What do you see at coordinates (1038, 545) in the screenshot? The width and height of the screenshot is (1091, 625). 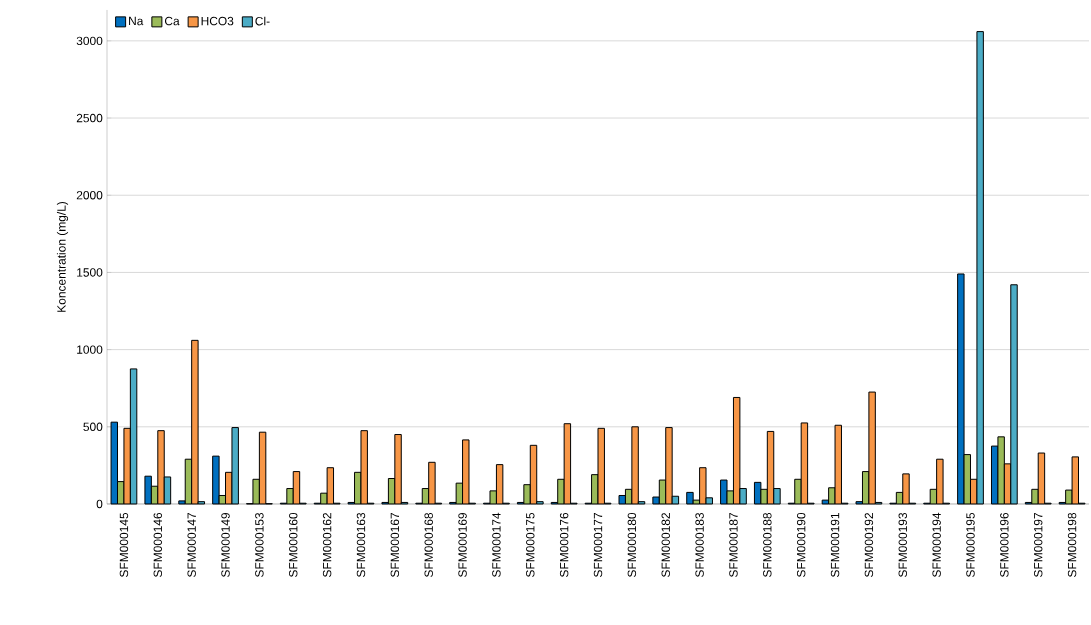 I see `x-tick-label: SFM000197` at bounding box center [1038, 545].